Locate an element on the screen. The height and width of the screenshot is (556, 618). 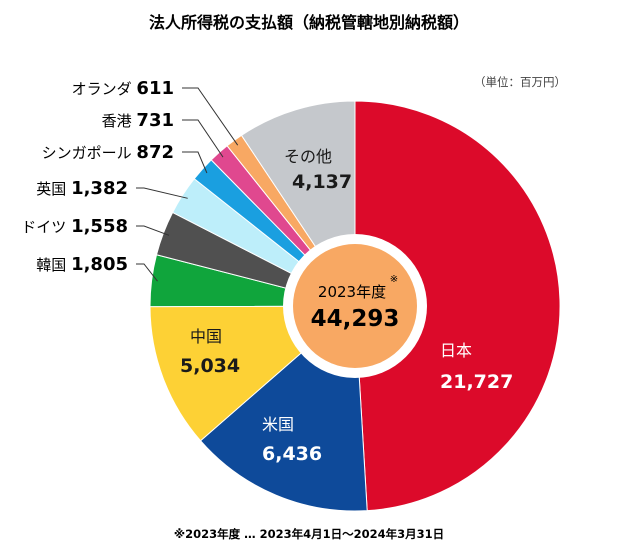
unit-label: （単位：百万円） is located at coordinates (520, 82).